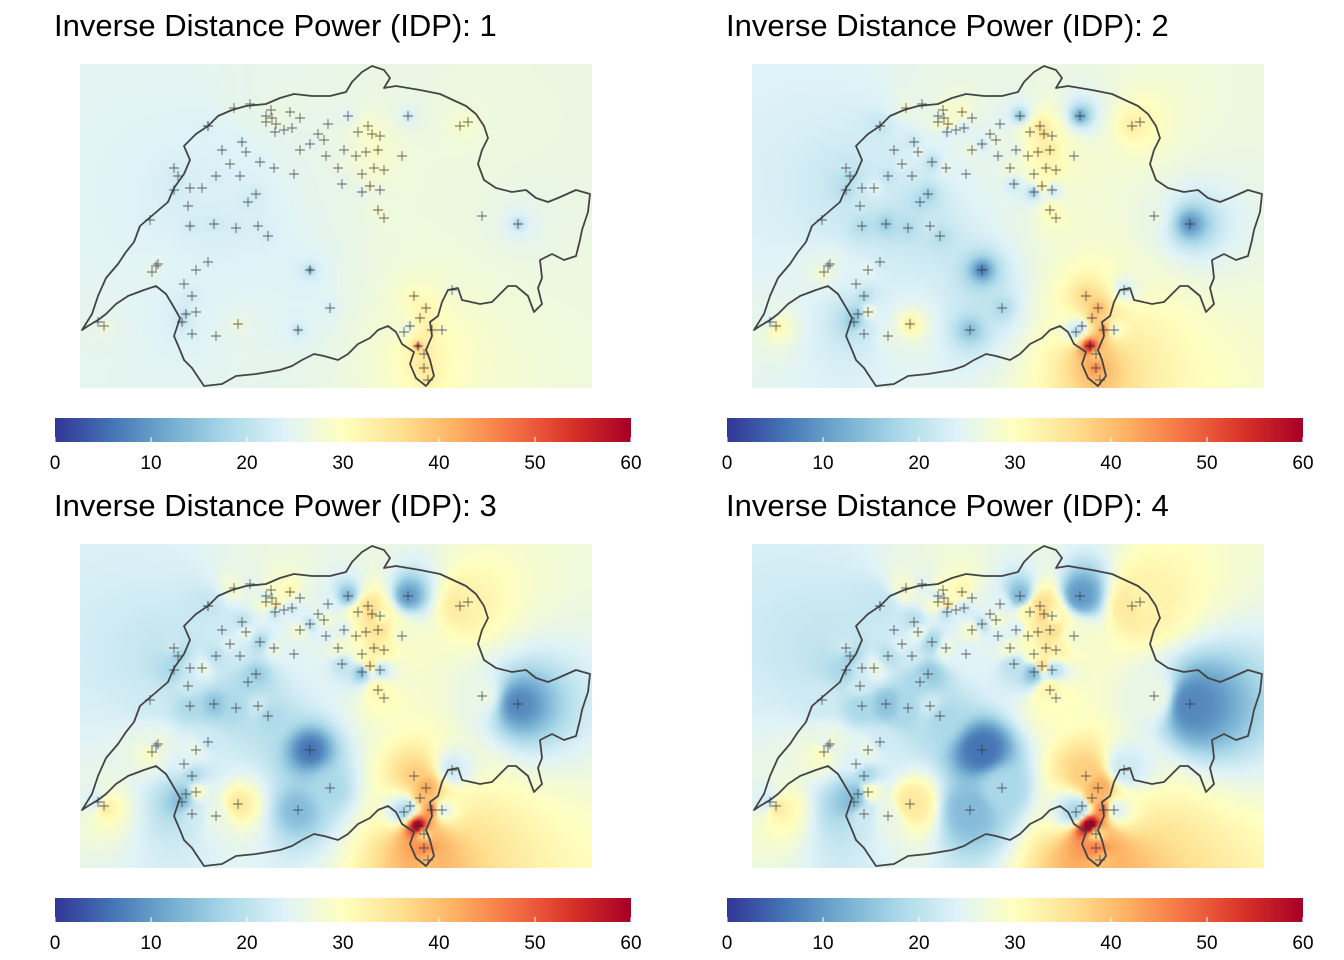  What do you see at coordinates (822, 943) in the screenshot?
I see `colorbar-tick-label: 10` at bounding box center [822, 943].